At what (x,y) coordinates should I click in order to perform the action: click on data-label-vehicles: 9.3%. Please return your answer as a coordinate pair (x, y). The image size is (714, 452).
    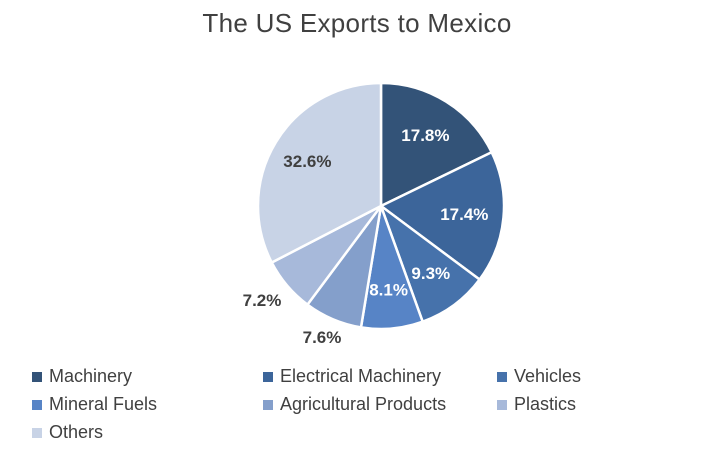
    Looking at the image, I should click on (430, 273).